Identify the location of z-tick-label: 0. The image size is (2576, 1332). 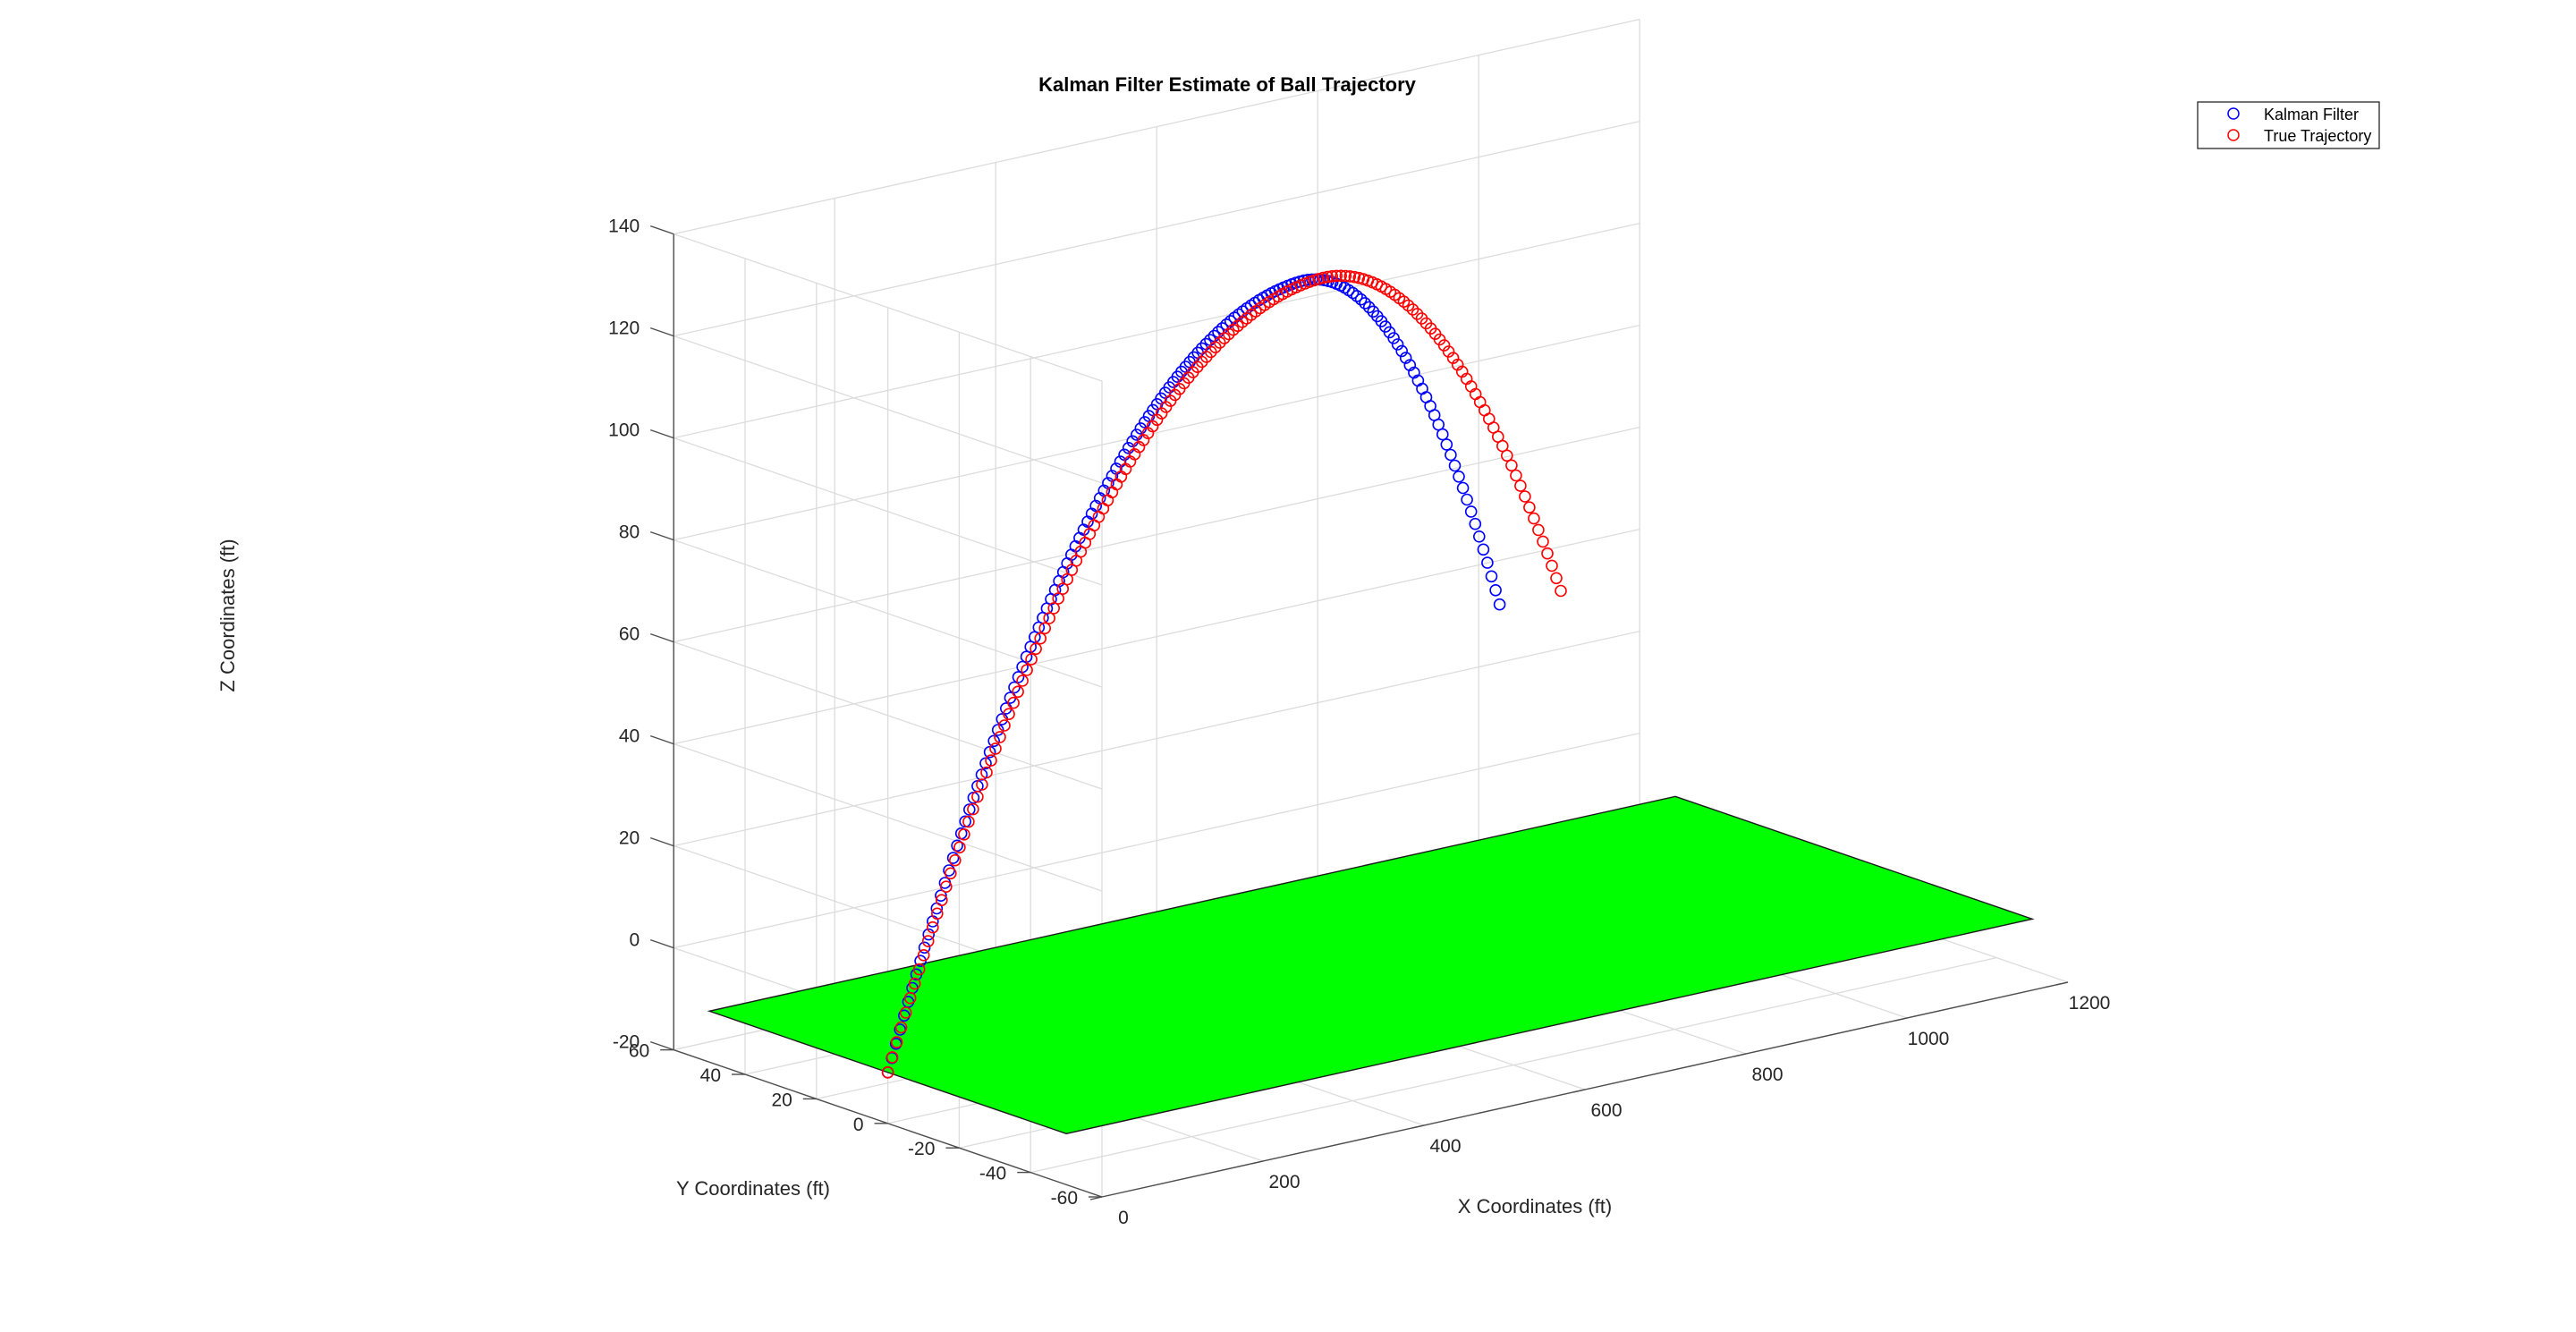
(635, 940).